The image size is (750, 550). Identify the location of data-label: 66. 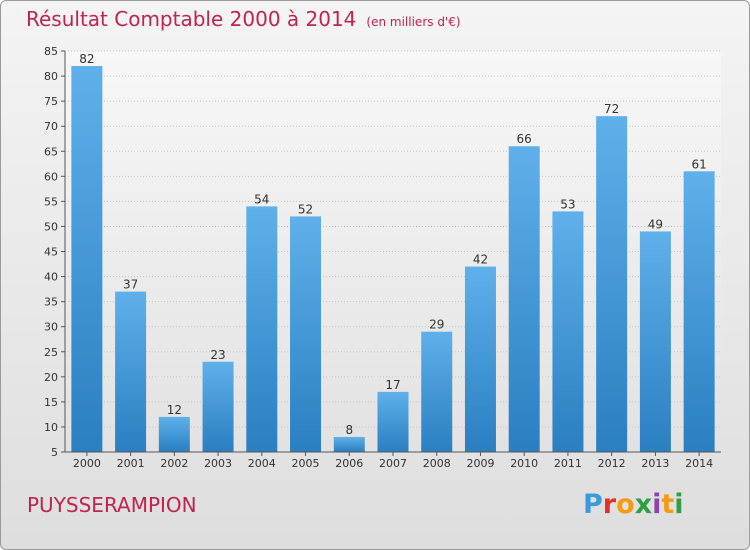
(524, 139).